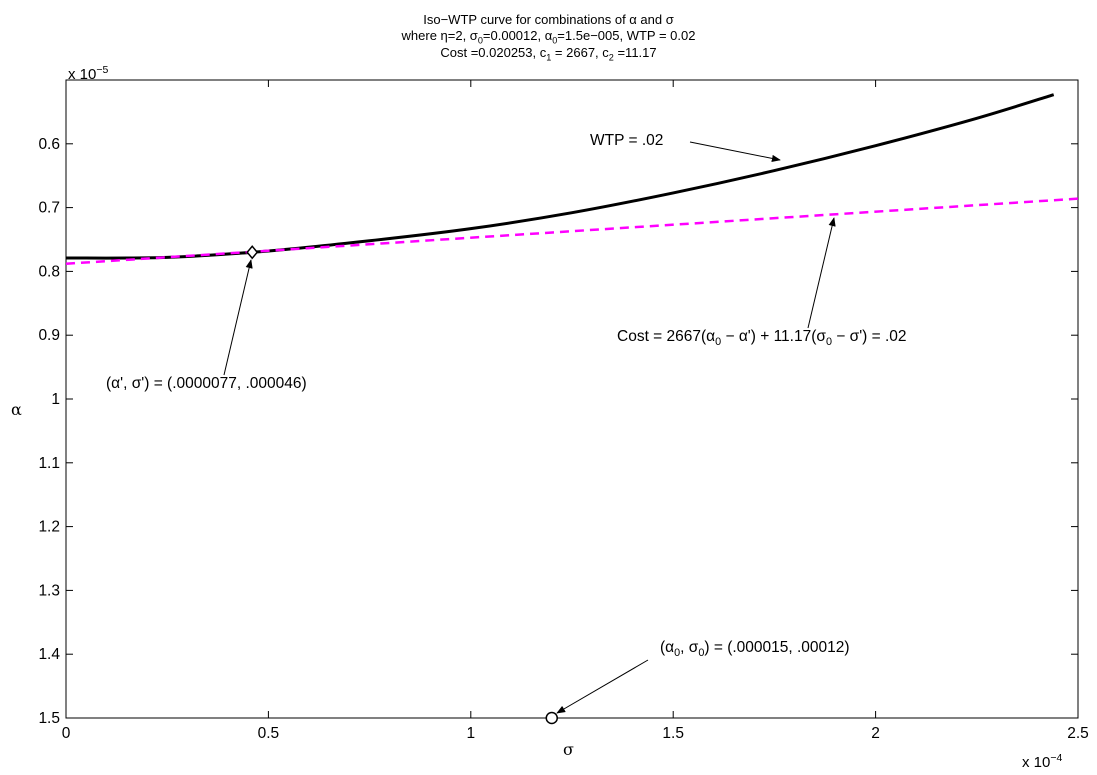 Image resolution: width=1097 pixels, height=775 pixels. What do you see at coordinates (602, 686) in the screenshot?
I see `origin-arrow` at bounding box center [602, 686].